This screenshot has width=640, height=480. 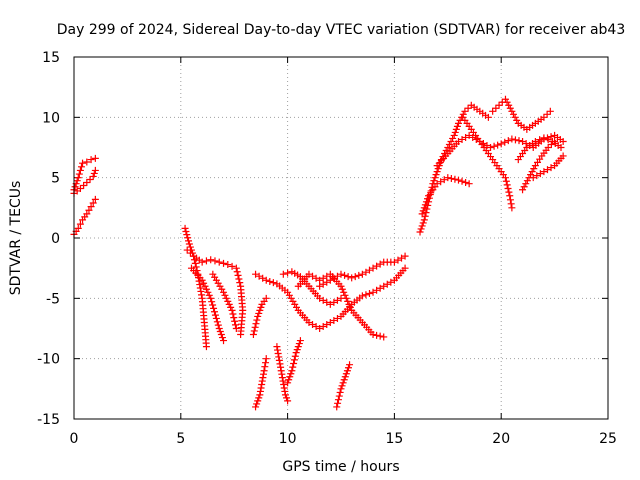 I want to click on y-axis-label: SDTVAR / TECUs, so click(x=16, y=238).